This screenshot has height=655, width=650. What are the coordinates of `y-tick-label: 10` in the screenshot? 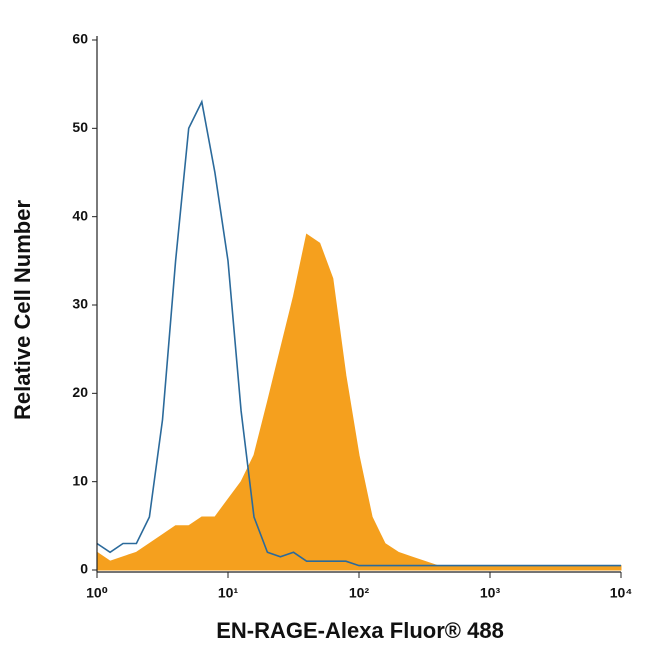 It's located at (80, 480).